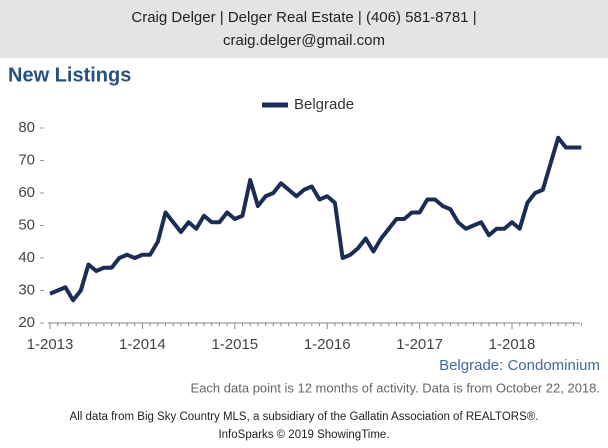 The image size is (608, 448). Describe the element at coordinates (26, 192) in the screenshot. I see `y-tick-label: 60` at that location.